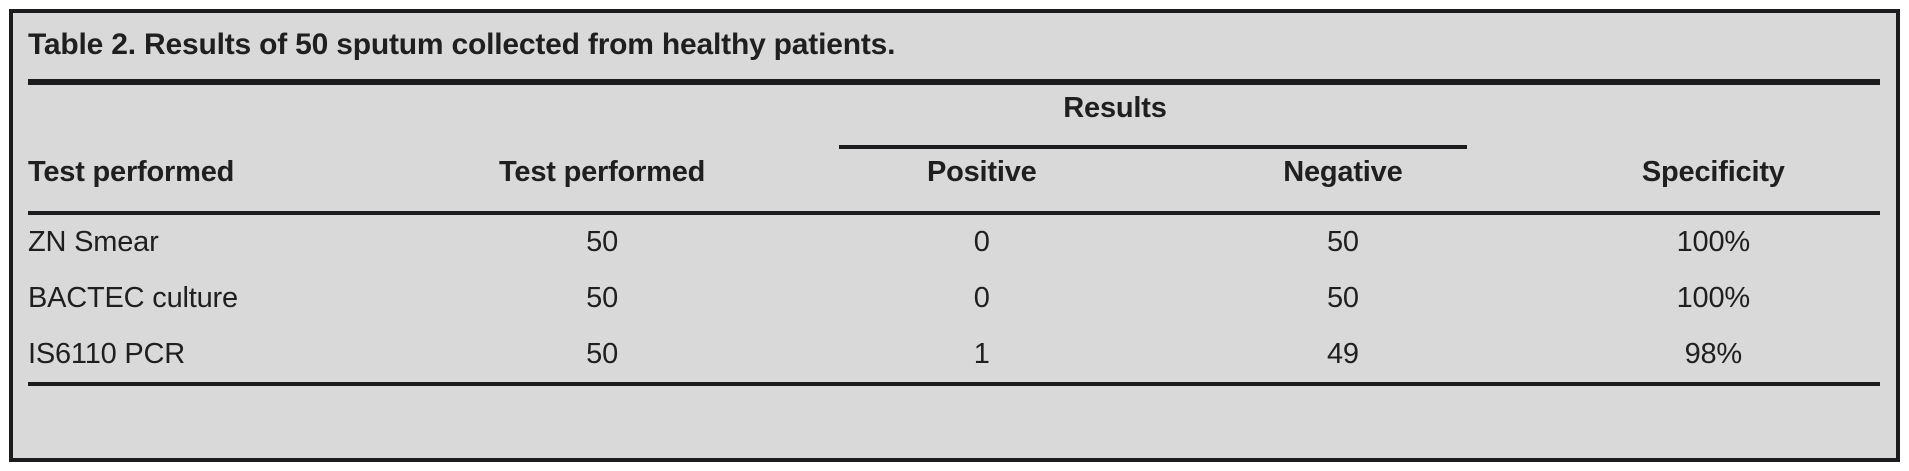 The width and height of the screenshot is (1909, 471). What do you see at coordinates (93, 242) in the screenshot?
I see `cell-test-name: ZN Smear` at bounding box center [93, 242].